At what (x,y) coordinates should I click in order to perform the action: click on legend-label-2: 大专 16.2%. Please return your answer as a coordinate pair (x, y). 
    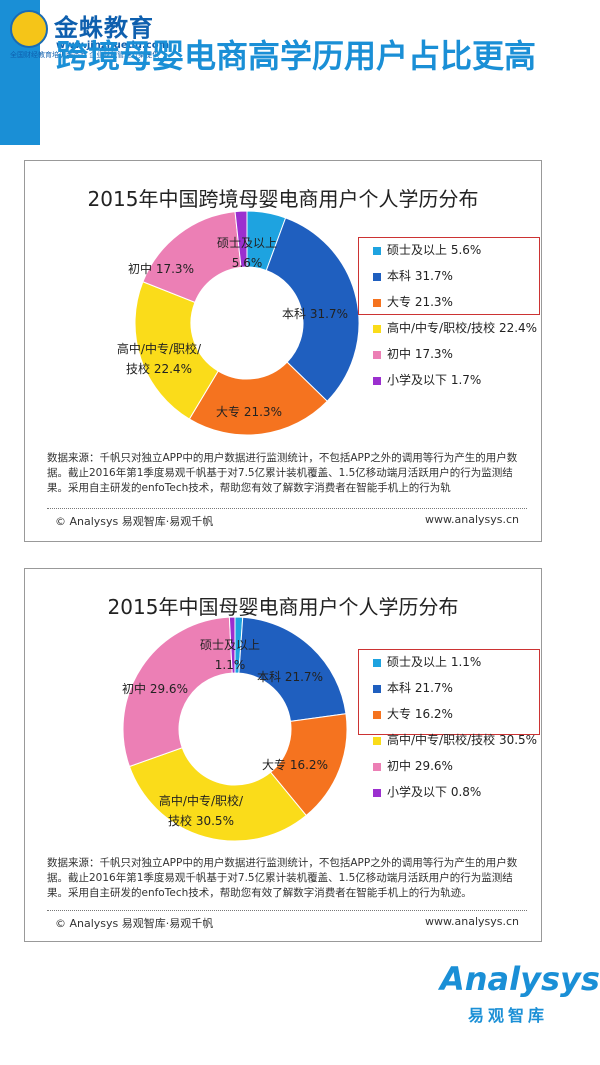
    Looking at the image, I should click on (420, 714).